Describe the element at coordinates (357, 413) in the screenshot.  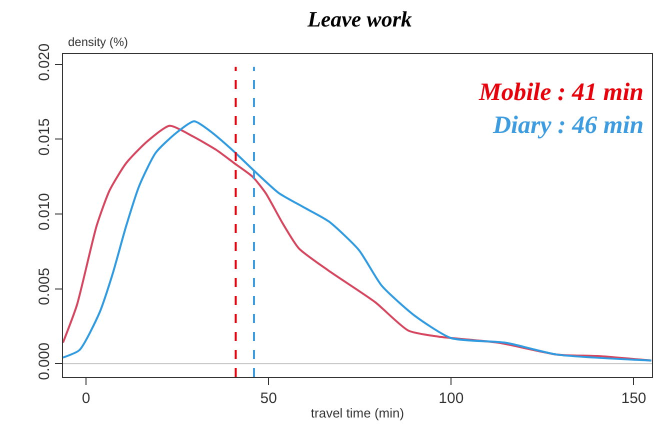
I see `x-axis-title: travel time (min)` at that location.